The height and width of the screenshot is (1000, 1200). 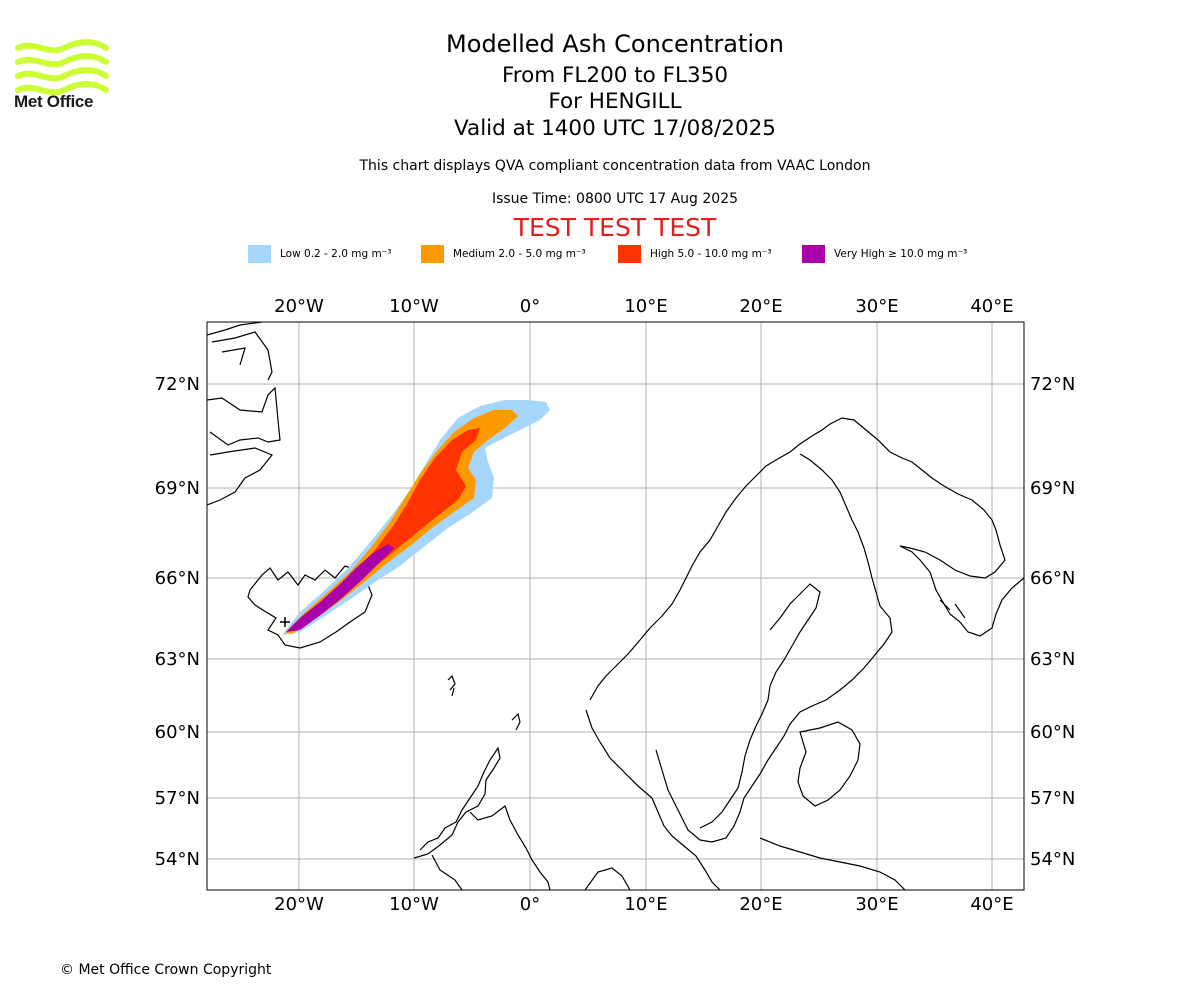 I want to click on lon-tick-bottom-20e: 20°E, so click(x=760, y=904).